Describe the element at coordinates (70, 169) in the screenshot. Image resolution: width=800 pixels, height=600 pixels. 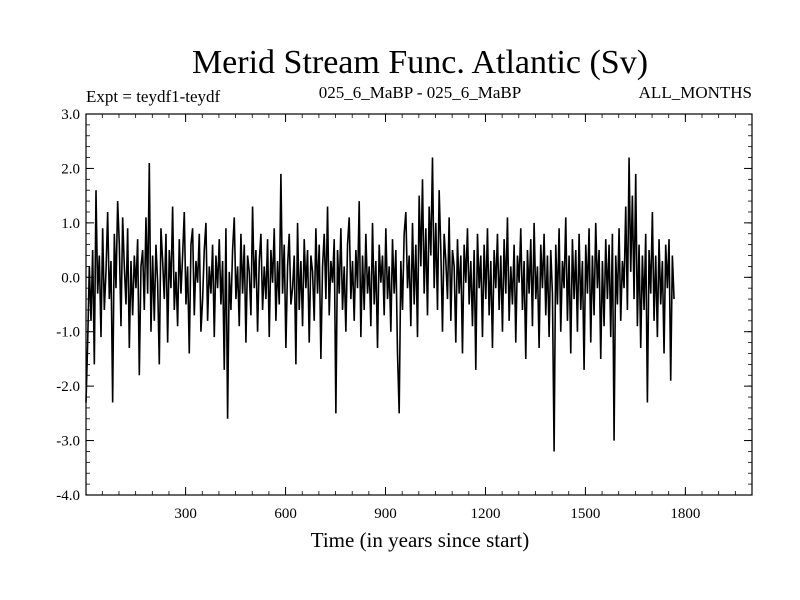
I see `y-tick-label: 2.0` at that location.